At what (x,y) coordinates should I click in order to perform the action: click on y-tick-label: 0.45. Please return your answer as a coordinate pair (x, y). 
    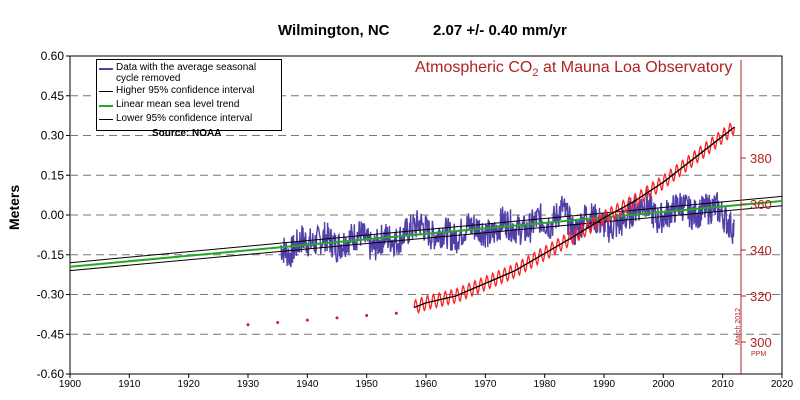
    Looking at the image, I should click on (53, 96).